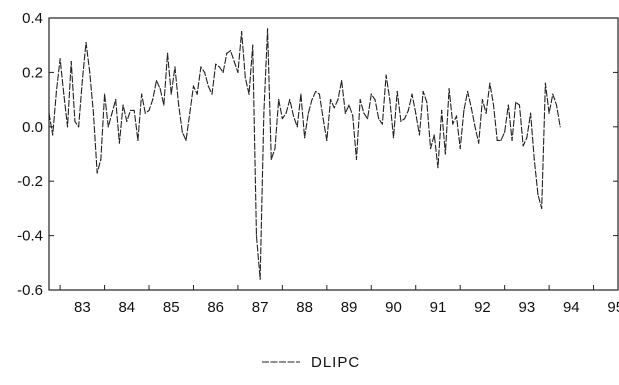 This screenshot has height=385, width=619. I want to click on y-tick-label: -0.2, so click(30, 181).